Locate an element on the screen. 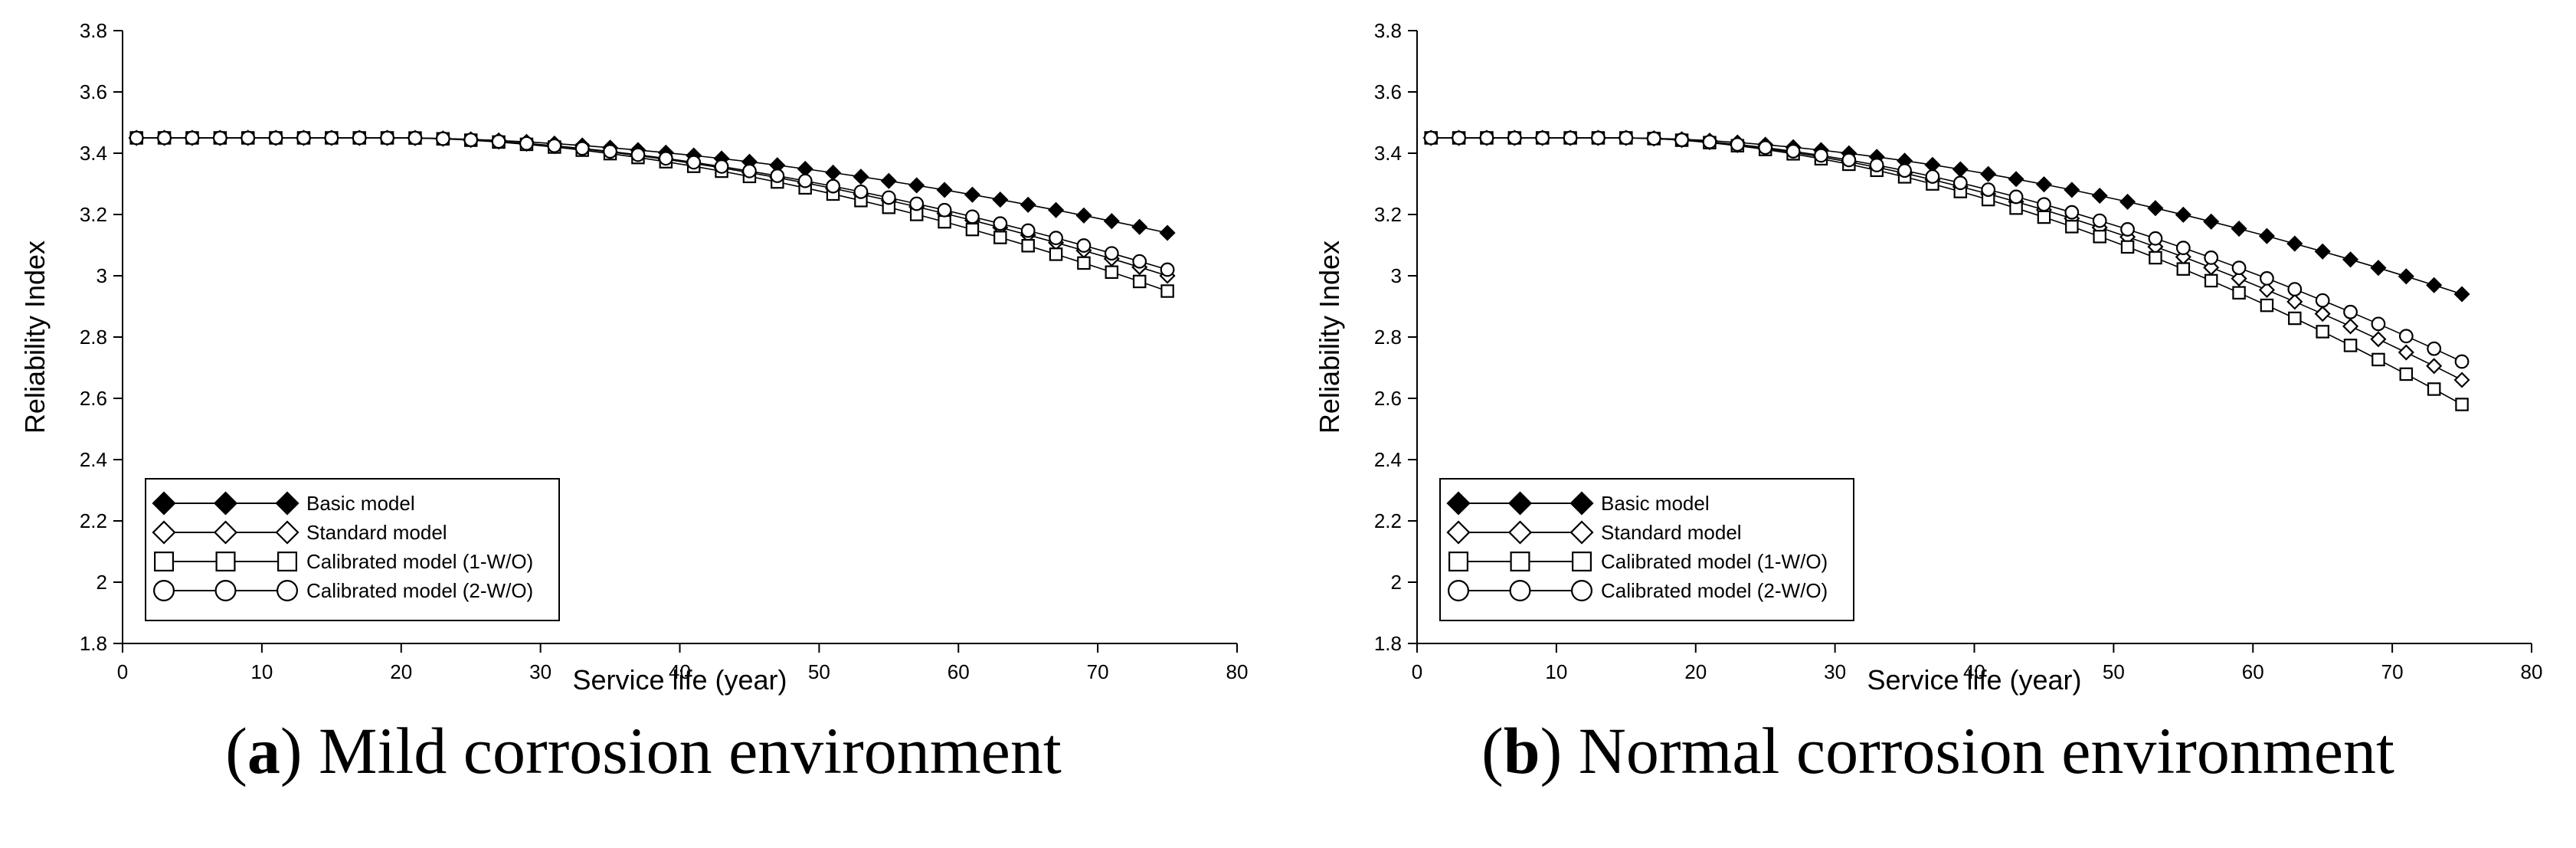 This screenshot has height=848, width=2576. chart-b-y-tick-label: 3.4 is located at coordinates (1388, 153).